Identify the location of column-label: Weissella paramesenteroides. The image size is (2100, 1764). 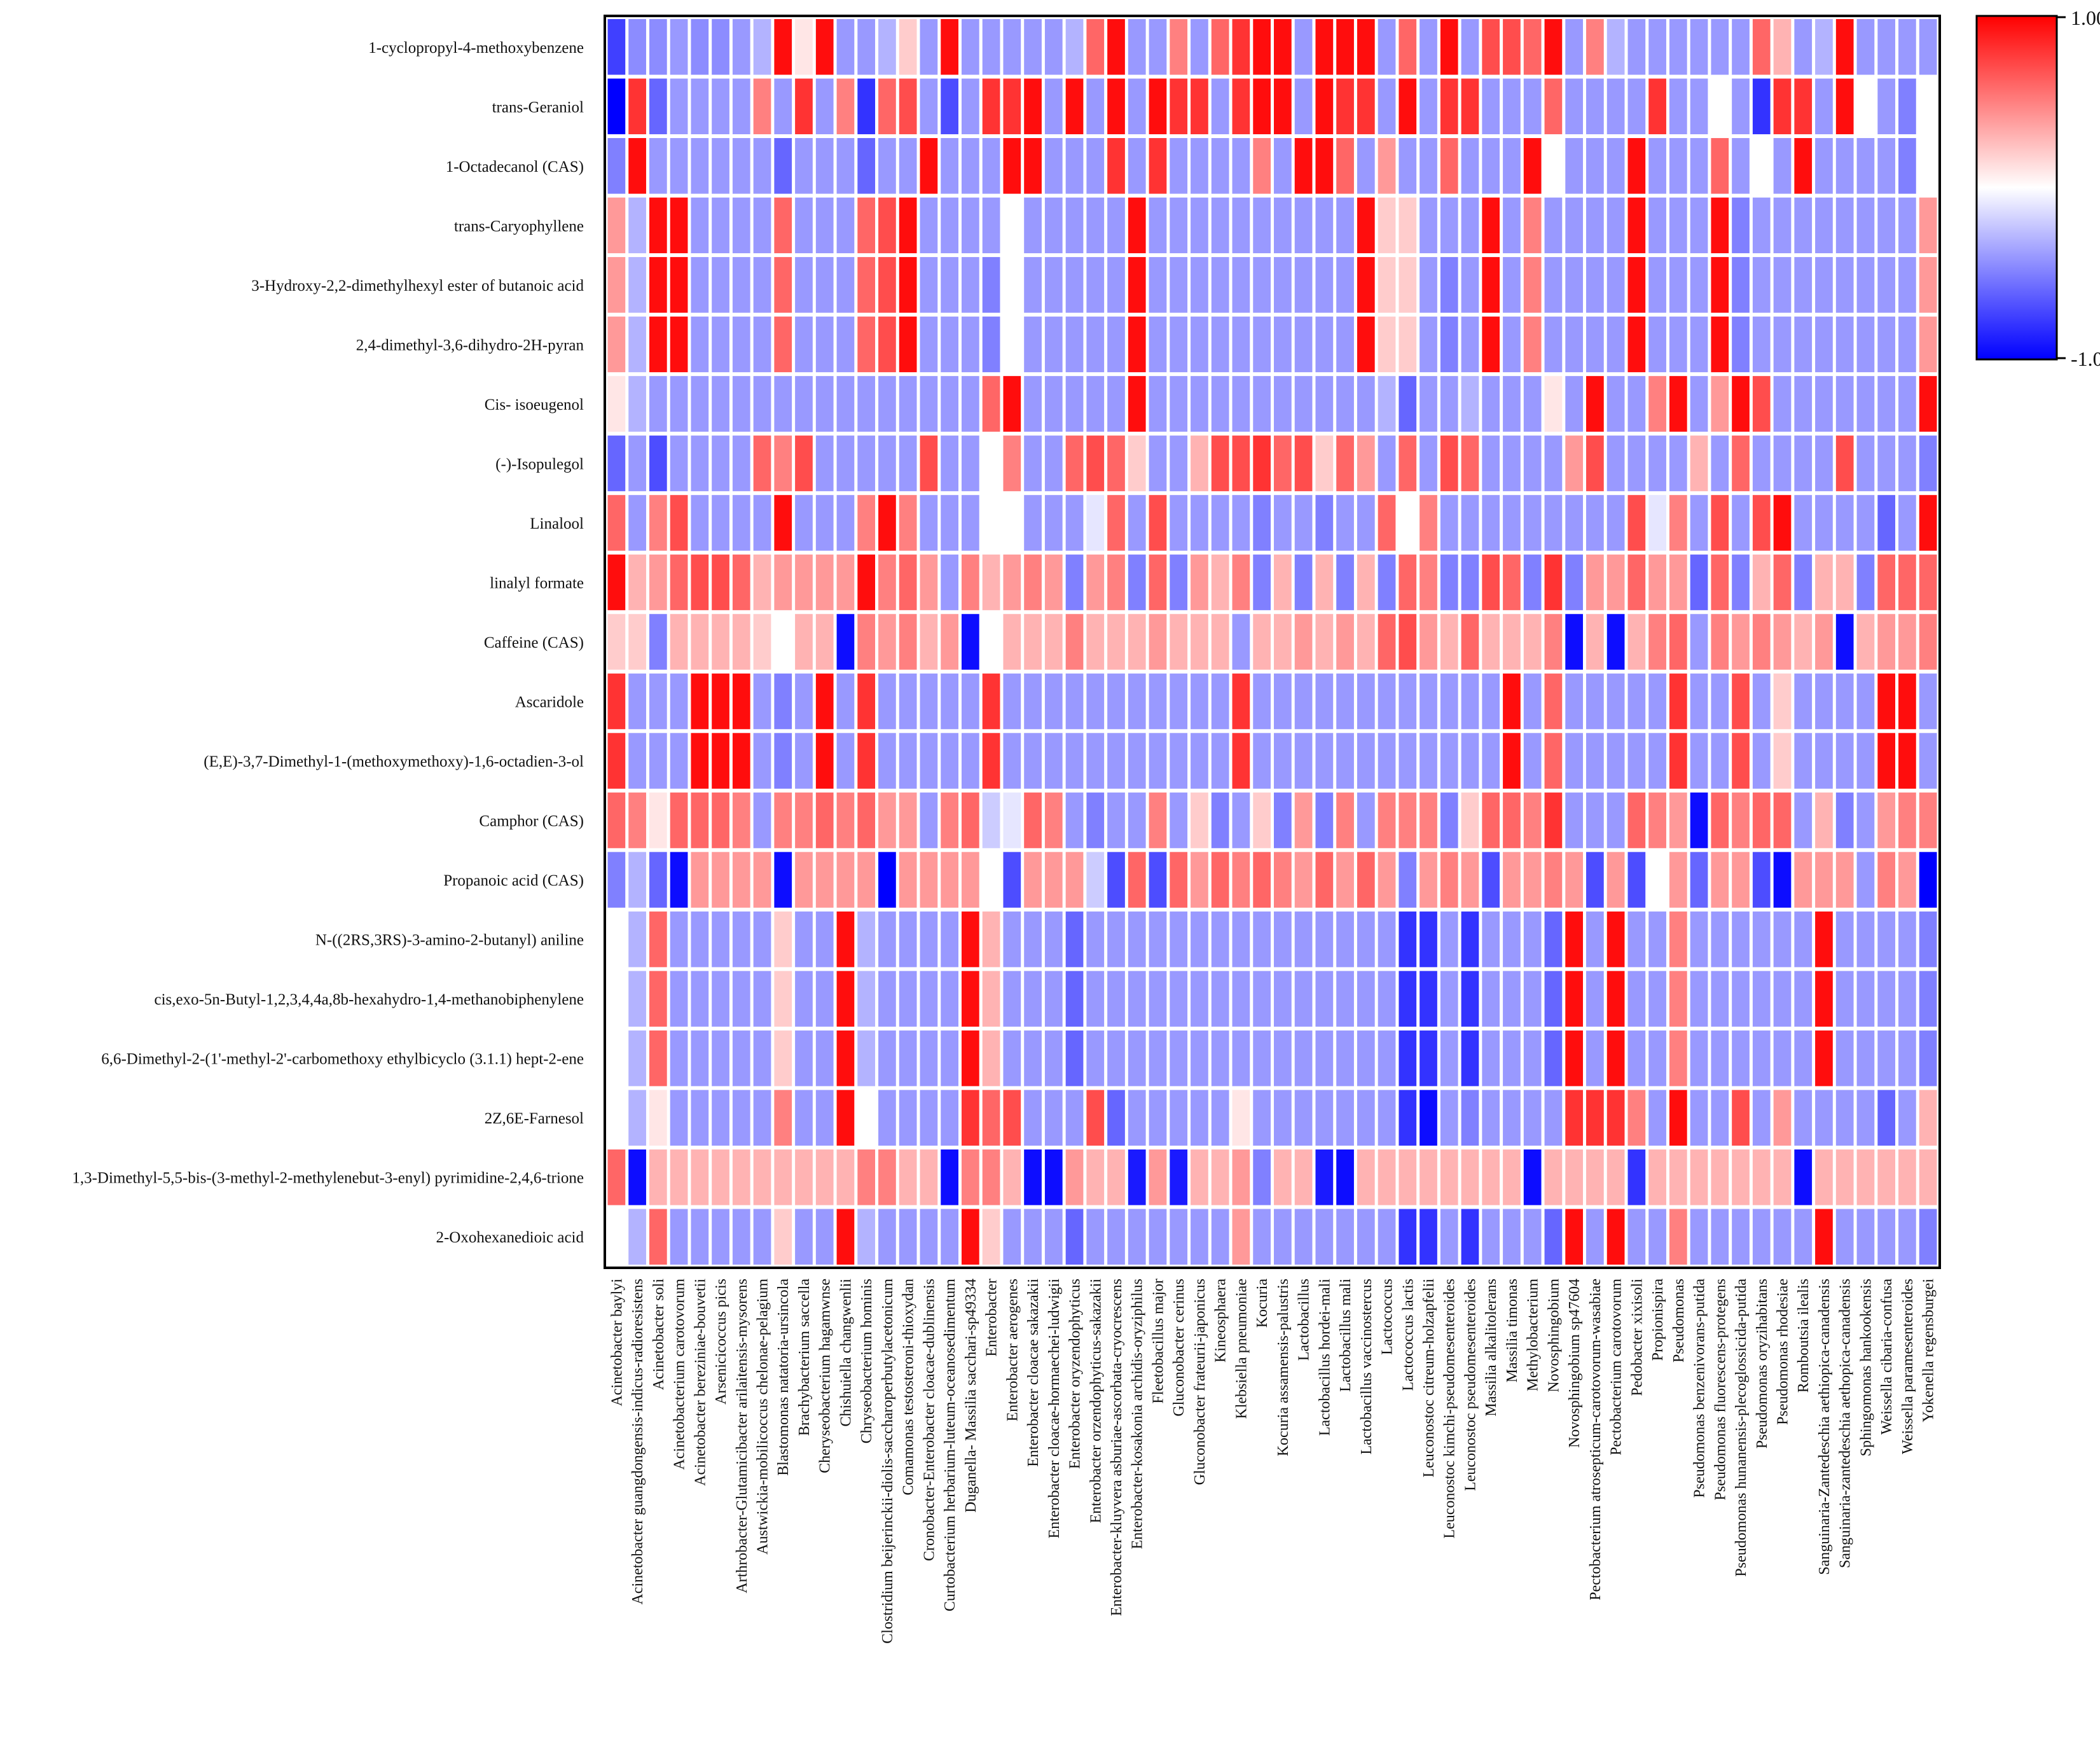
(1908, 1367).